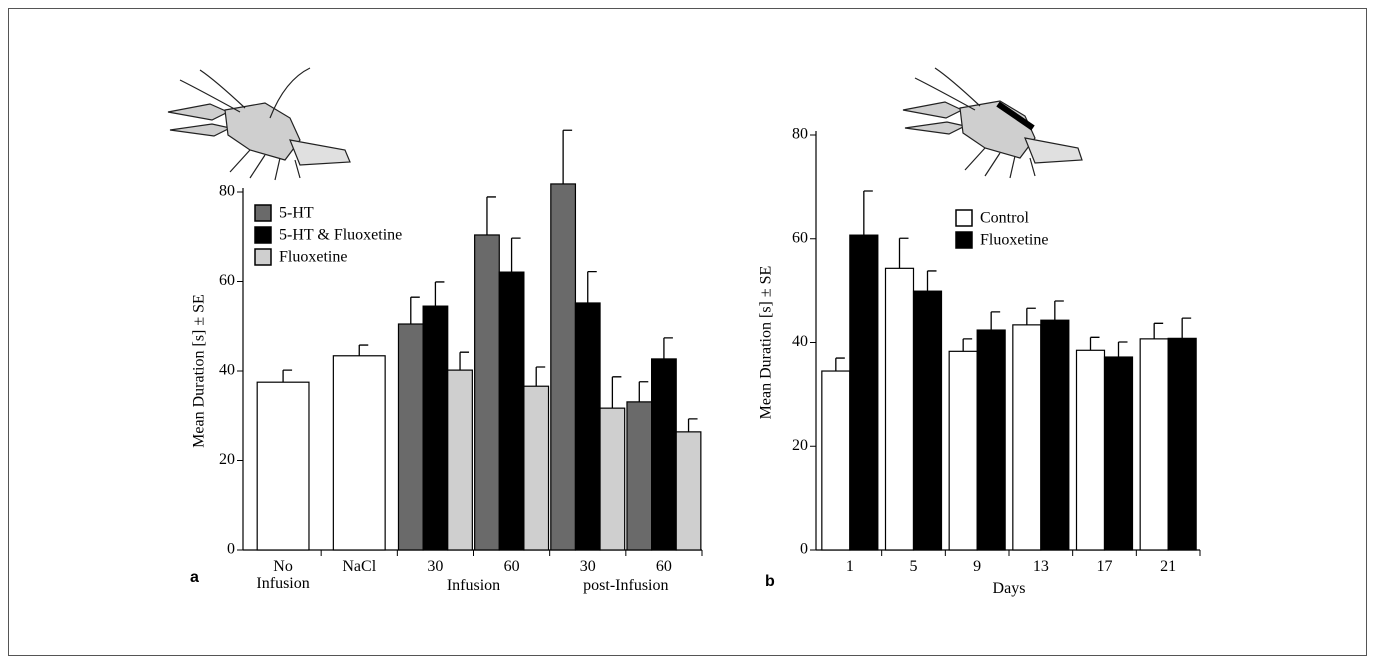 The width and height of the screenshot is (1375, 667). I want to click on x-tick-label: 17, so click(1104, 566).